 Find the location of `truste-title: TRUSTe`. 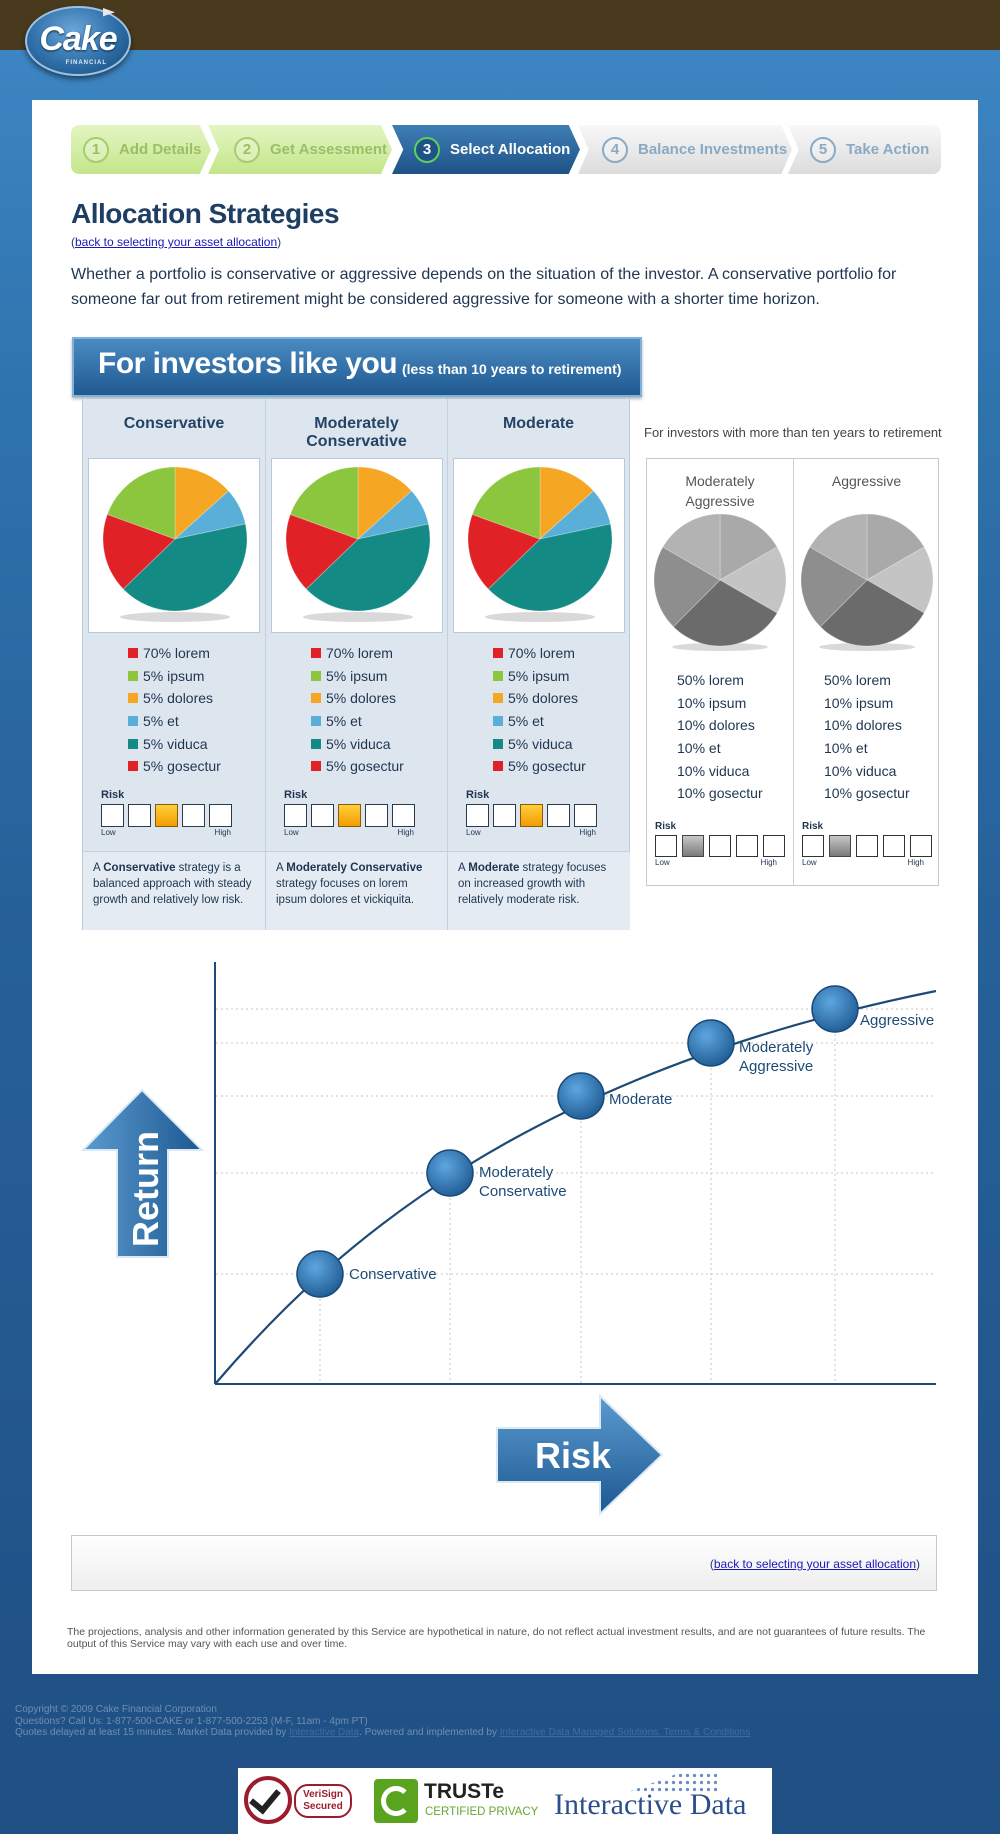

truste-title: TRUSTe is located at coordinates (464, 1791).